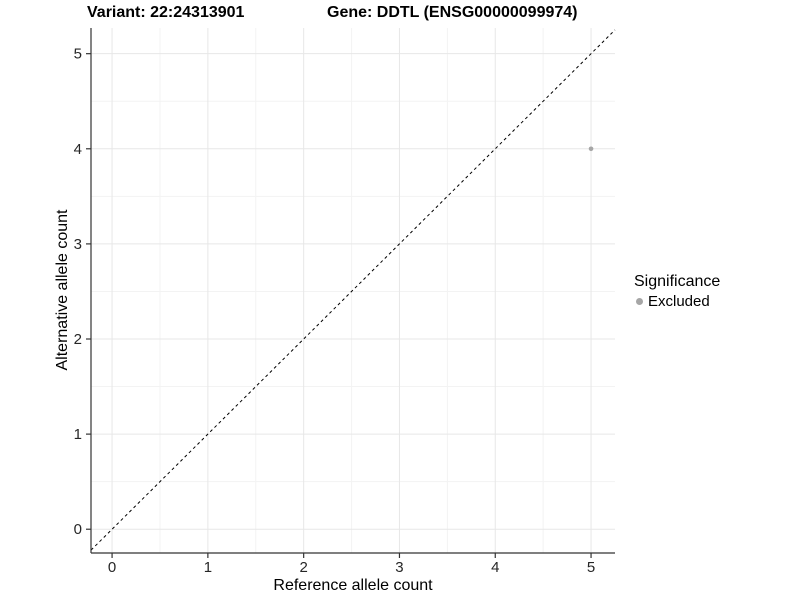 The width and height of the screenshot is (800, 600). Describe the element at coordinates (591, 567) in the screenshot. I see `x-tick-label: 5` at that location.